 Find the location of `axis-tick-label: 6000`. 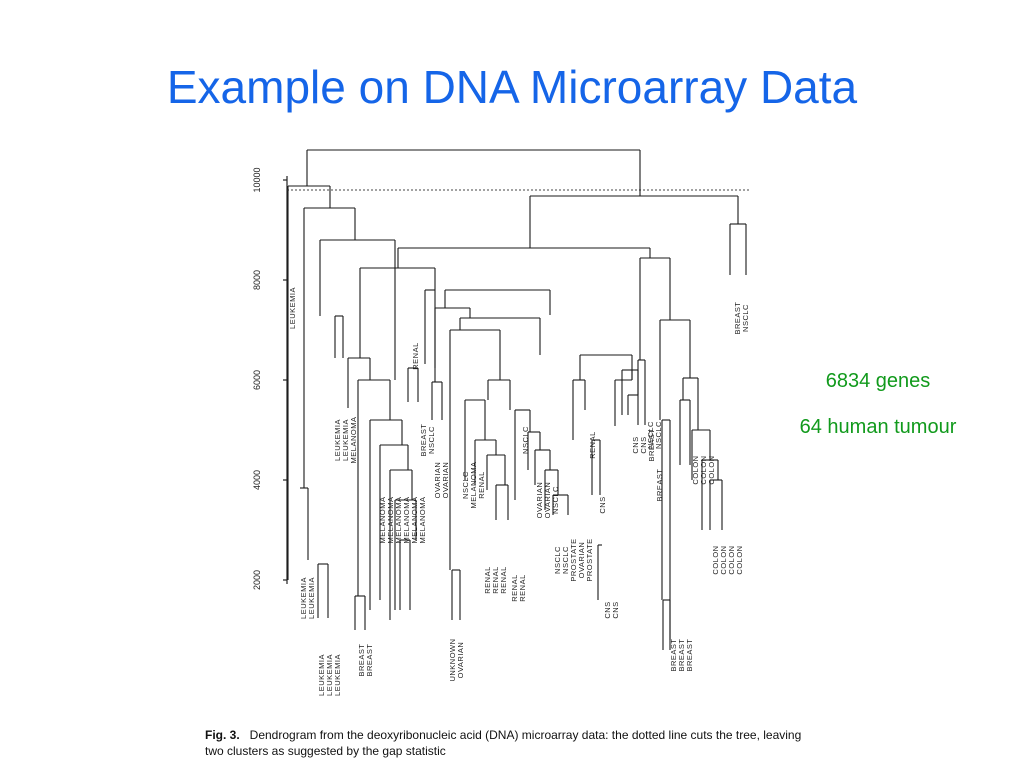

axis-tick-label: 6000 is located at coordinates (257, 380).